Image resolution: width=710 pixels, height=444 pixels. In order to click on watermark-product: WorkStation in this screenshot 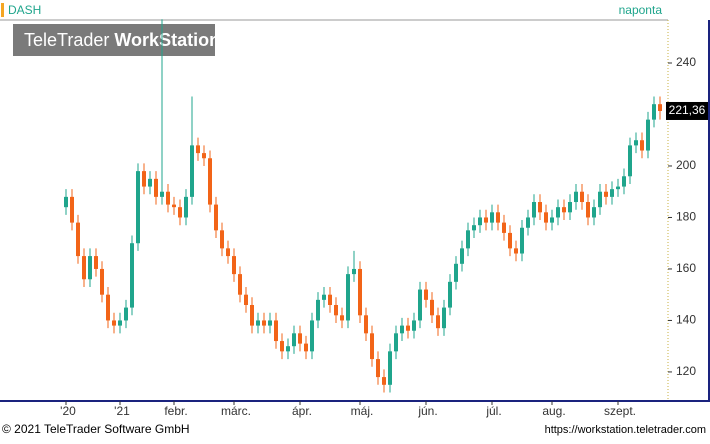, I will do `click(167, 40)`.